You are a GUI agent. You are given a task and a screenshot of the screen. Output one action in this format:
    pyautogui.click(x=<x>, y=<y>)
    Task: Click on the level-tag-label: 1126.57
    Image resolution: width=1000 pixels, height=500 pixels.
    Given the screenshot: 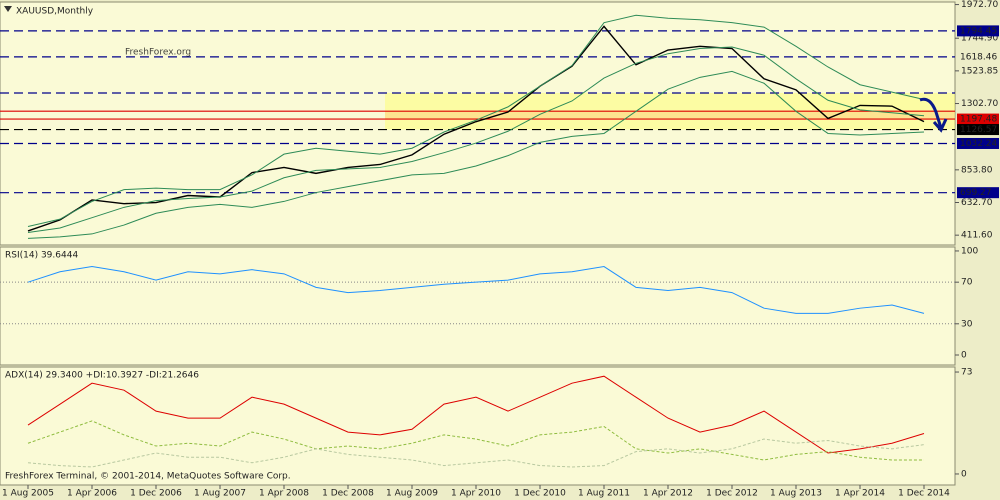 What is the action you would take?
    pyautogui.click(x=978, y=130)
    